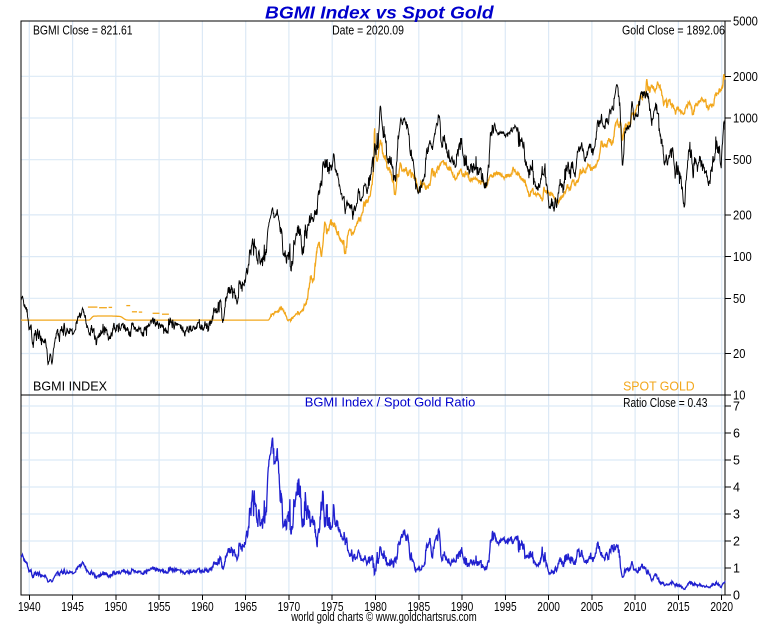 The image size is (760, 625). I want to click on svg-text: BGMI Index / Spot Gold Ratio, so click(390, 402).